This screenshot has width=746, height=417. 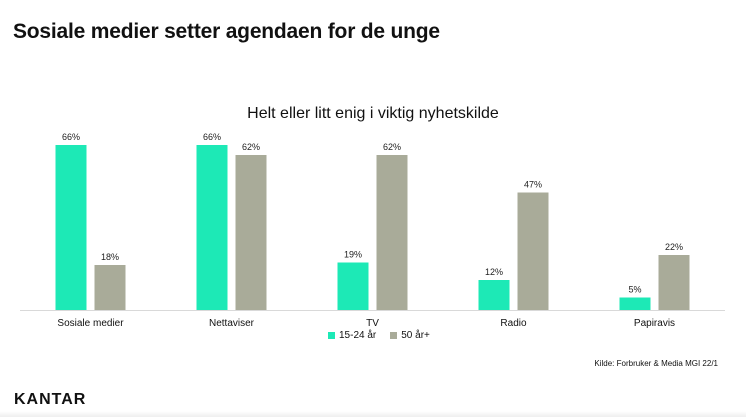 I want to click on category-label-5: Papiravis, so click(x=654, y=323).